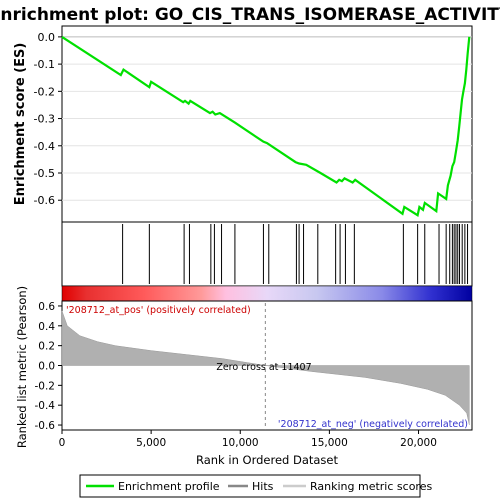 The image size is (500, 504). Describe the element at coordinates (44, 91) in the screenshot. I see `es-y-tick-label: -0.2` at that location.